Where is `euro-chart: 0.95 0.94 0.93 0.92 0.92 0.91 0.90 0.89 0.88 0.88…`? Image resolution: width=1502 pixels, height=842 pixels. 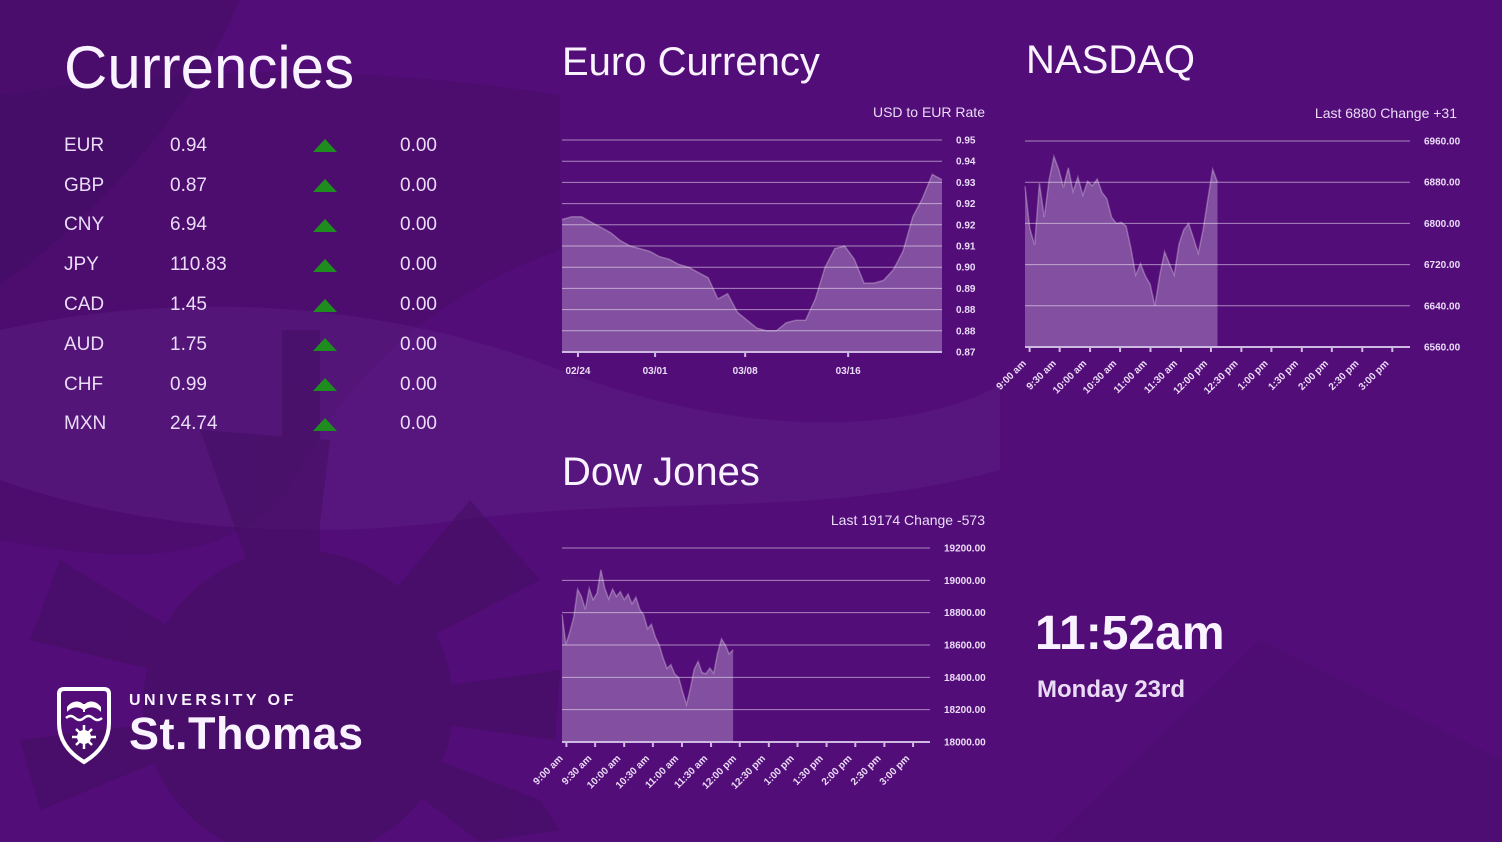
euro-chart: 0.95 0.94 0.93 0.92 0.92 0.91 0.90 0.89 0.88 0.88… is located at coordinates (783, 262).